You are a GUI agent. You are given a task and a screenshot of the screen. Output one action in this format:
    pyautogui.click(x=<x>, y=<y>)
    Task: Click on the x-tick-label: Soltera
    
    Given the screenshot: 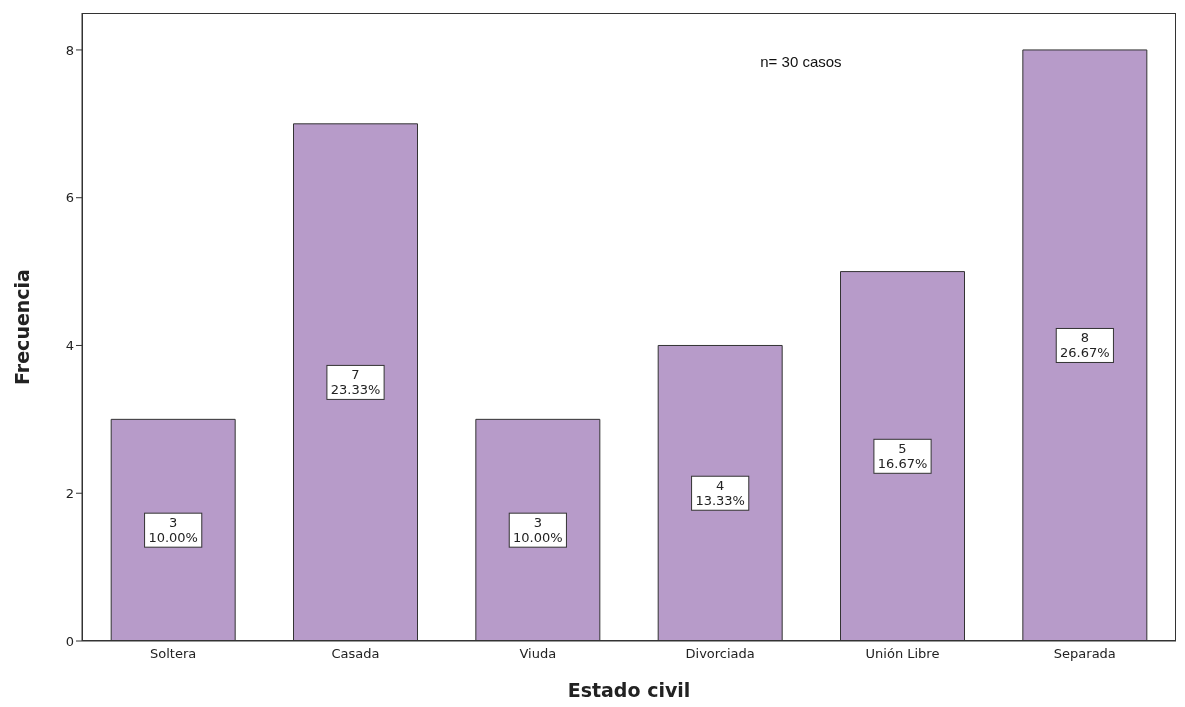 What is the action you would take?
    pyautogui.click(x=173, y=654)
    